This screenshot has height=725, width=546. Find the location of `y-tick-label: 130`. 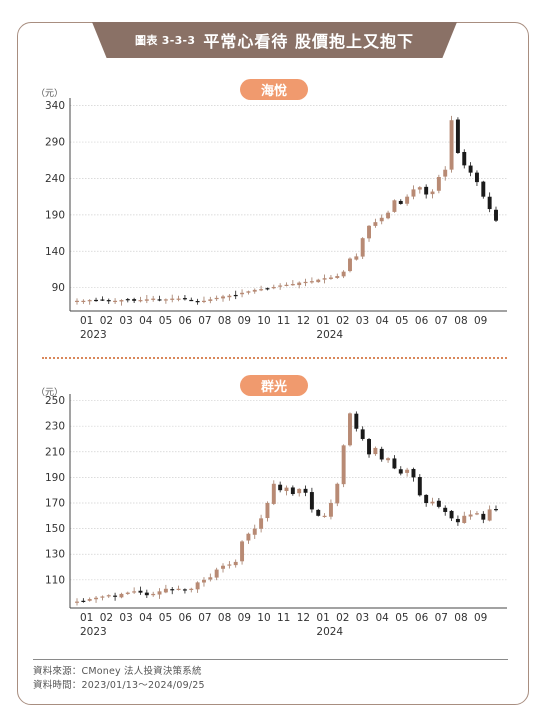

y-tick-label: 130 is located at coordinates (55, 555).